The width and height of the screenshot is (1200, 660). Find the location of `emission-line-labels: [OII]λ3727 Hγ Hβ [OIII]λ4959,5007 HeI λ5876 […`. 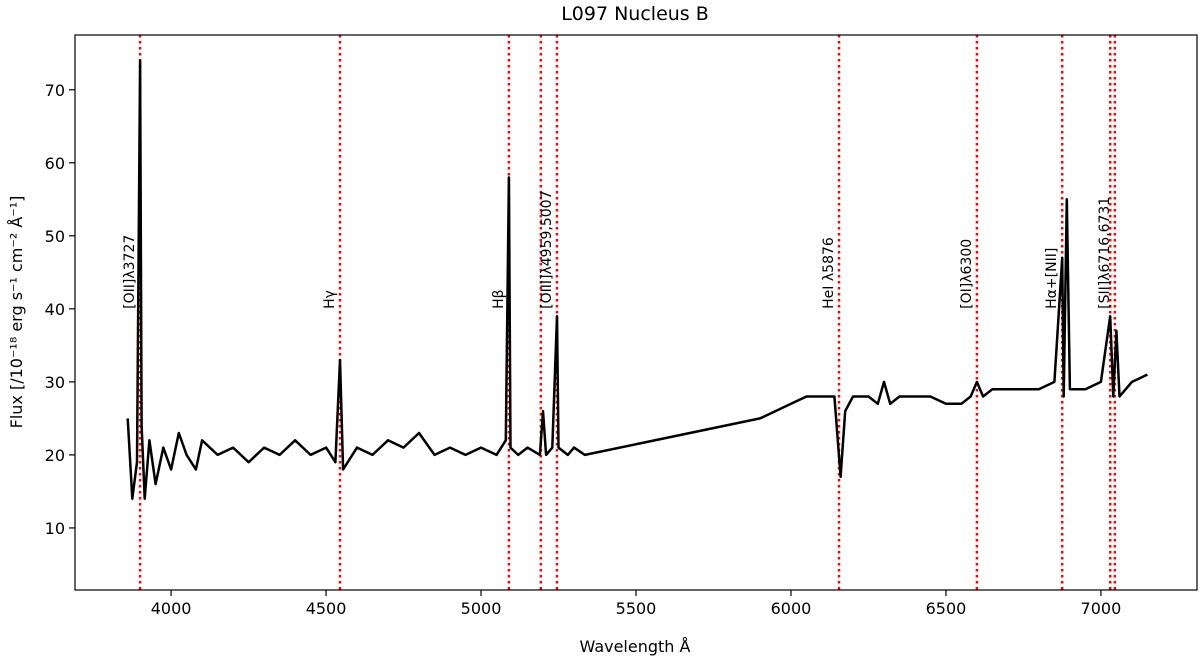

emission-line-labels: [OII]λ3727 Hγ Hβ [OIII]λ4959,5007 HeI λ5876 [… is located at coordinates (617, 250).